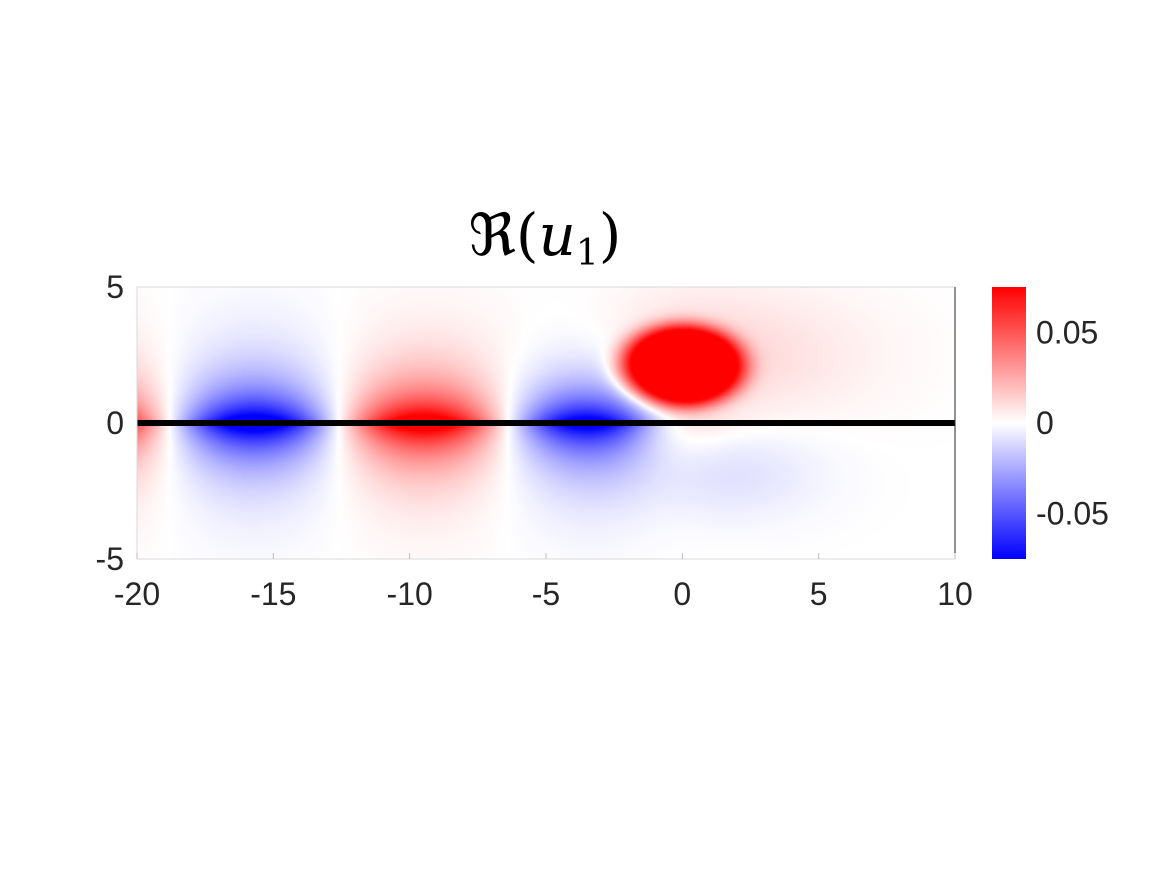  What do you see at coordinates (610, 235) in the screenshot?
I see `title-close-paren: )` at bounding box center [610, 235].